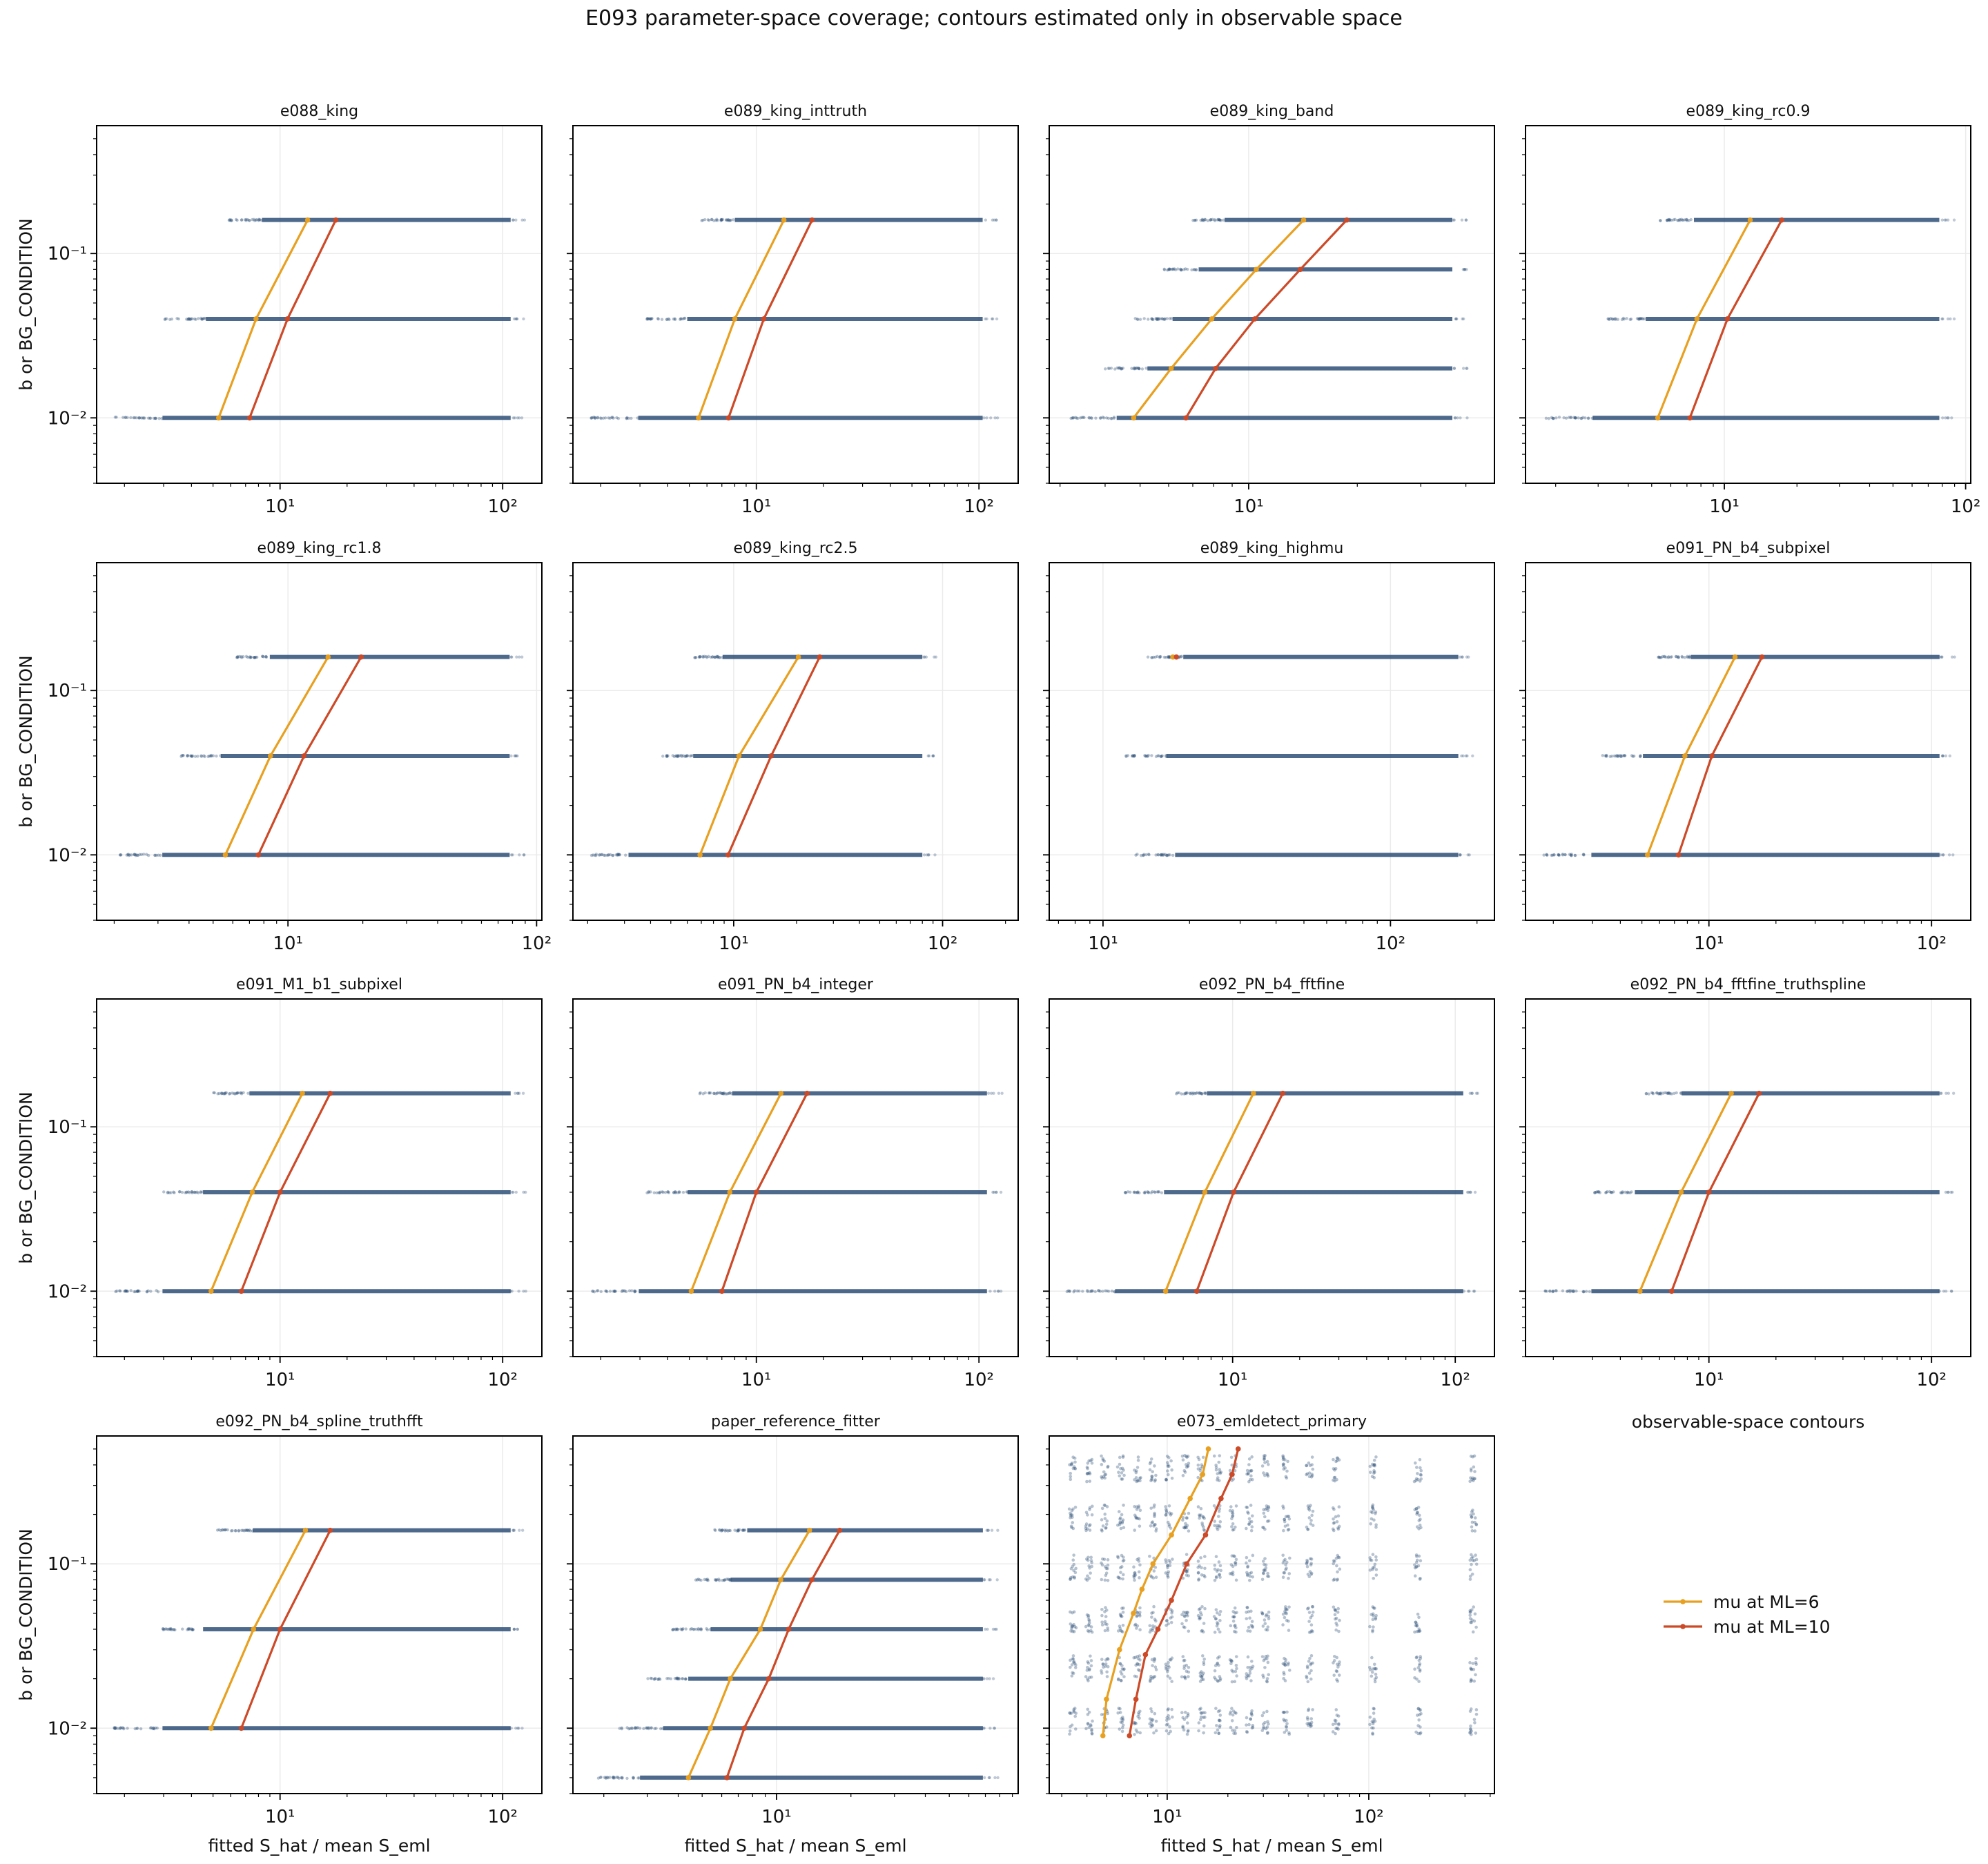 This screenshot has height=1864, width=1988. Describe the element at coordinates (749, 1654) in the screenshot. I see `ml6-contour-line` at that location.